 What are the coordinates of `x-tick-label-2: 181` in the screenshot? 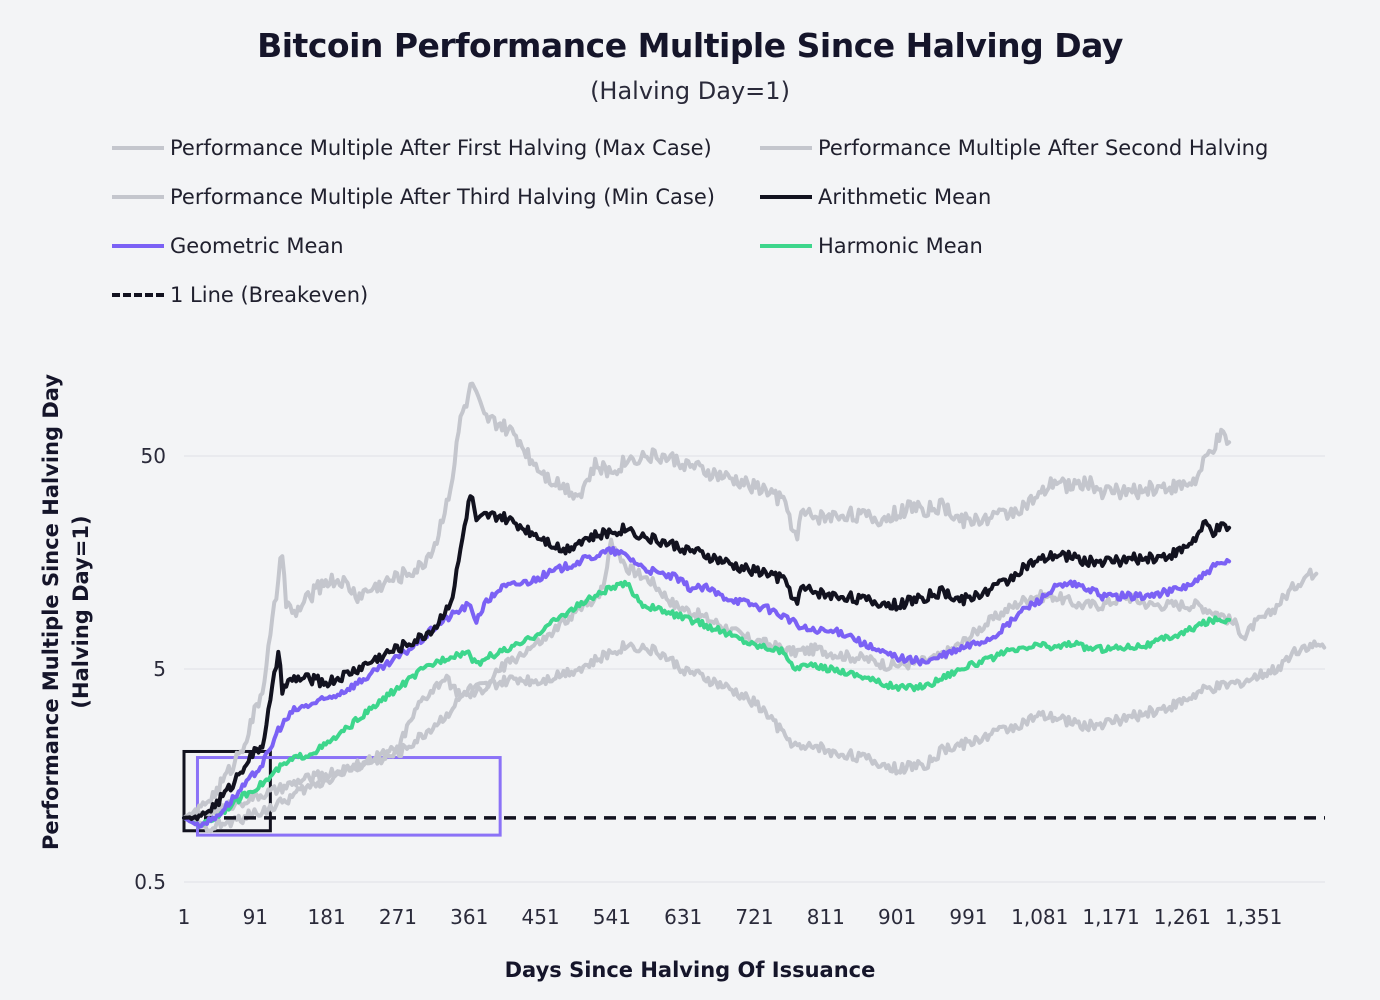 It's located at (327, 917).